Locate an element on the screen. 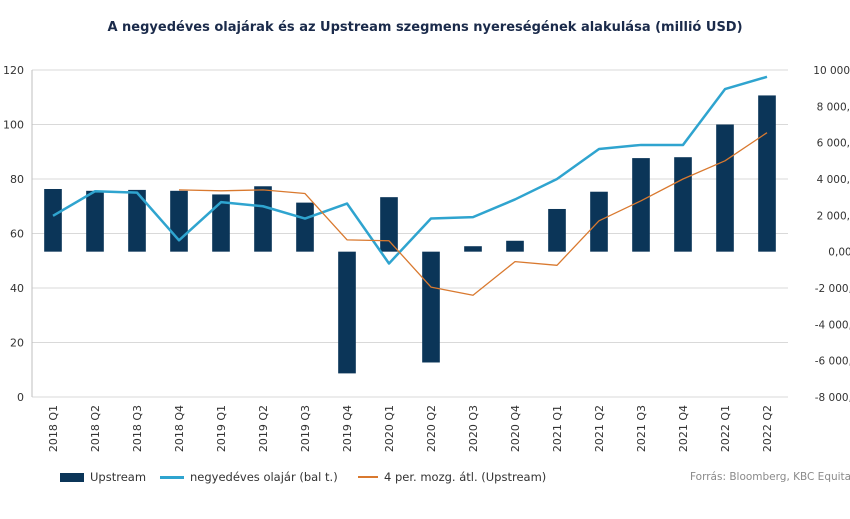  legend-item-oil: negyedéves olajár (bal t.) is located at coordinates (249, 477).